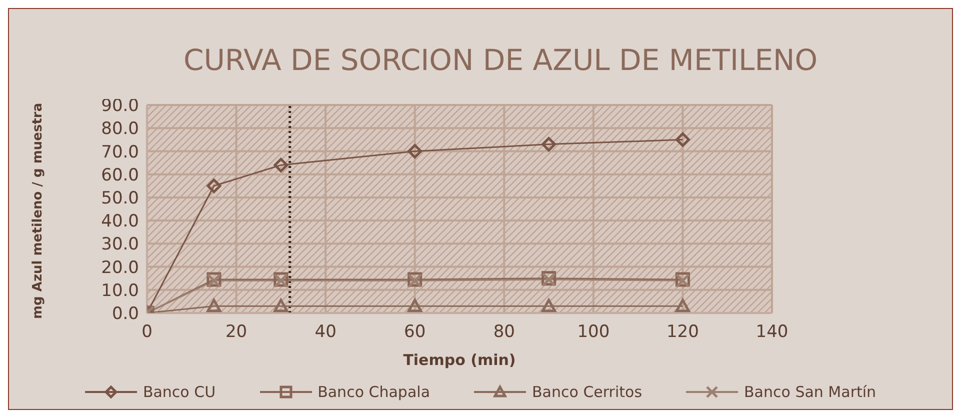 This screenshot has height=418, width=961. What do you see at coordinates (772, 332) in the screenshot?
I see `x-tick-label: 140` at bounding box center [772, 332].